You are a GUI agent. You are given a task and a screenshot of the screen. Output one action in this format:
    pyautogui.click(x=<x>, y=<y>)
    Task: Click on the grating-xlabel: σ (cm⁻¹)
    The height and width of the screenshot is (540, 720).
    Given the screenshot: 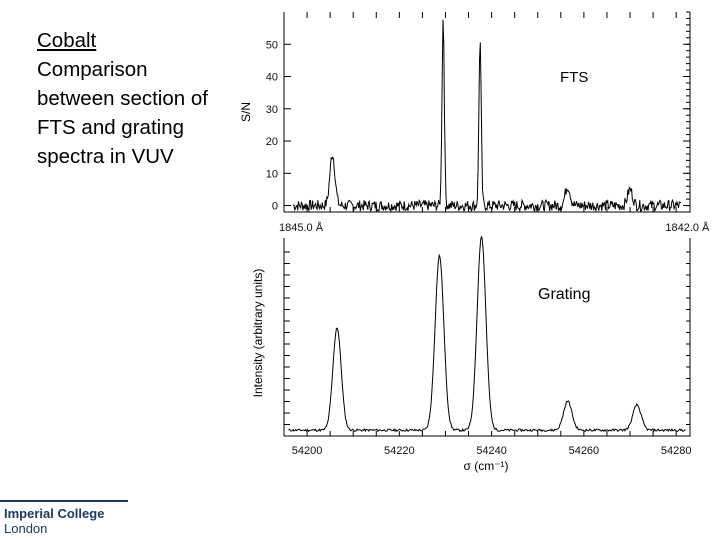 What is the action you would take?
    pyautogui.click(x=485, y=466)
    